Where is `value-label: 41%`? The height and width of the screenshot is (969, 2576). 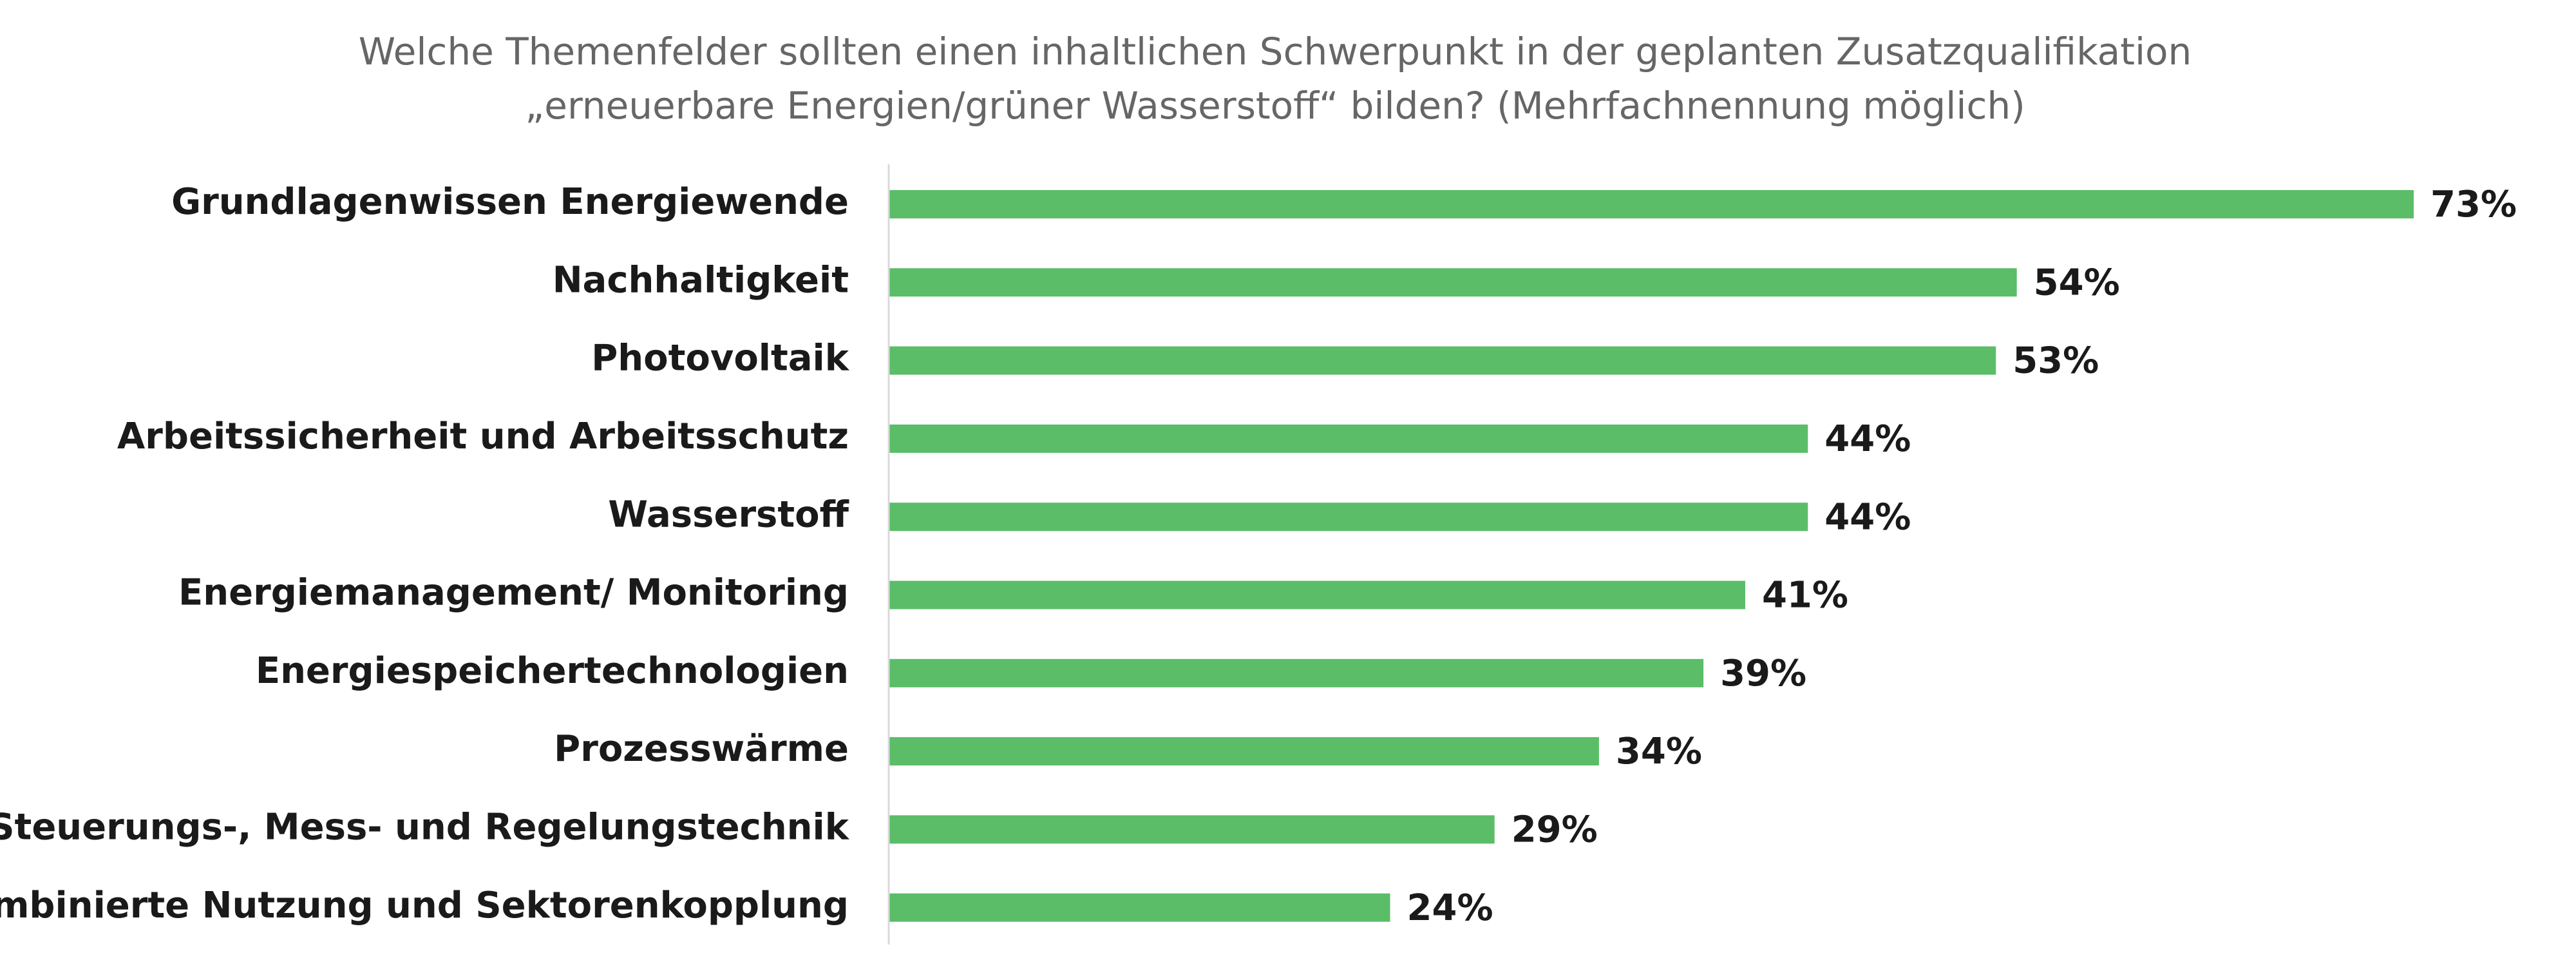
value-label: 41% is located at coordinates (1805, 596).